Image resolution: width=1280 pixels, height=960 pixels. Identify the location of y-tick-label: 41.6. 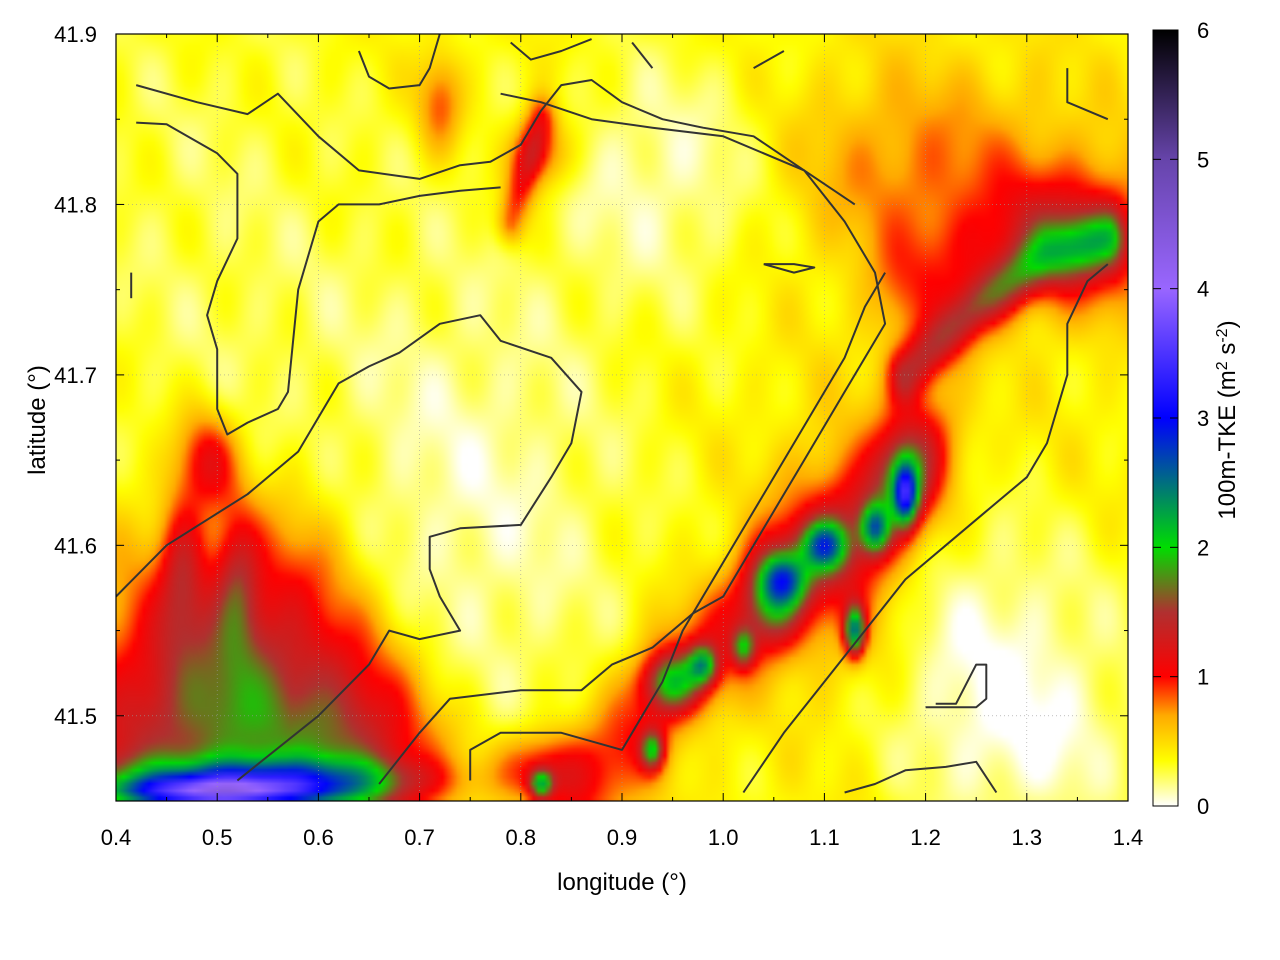
(75, 545).